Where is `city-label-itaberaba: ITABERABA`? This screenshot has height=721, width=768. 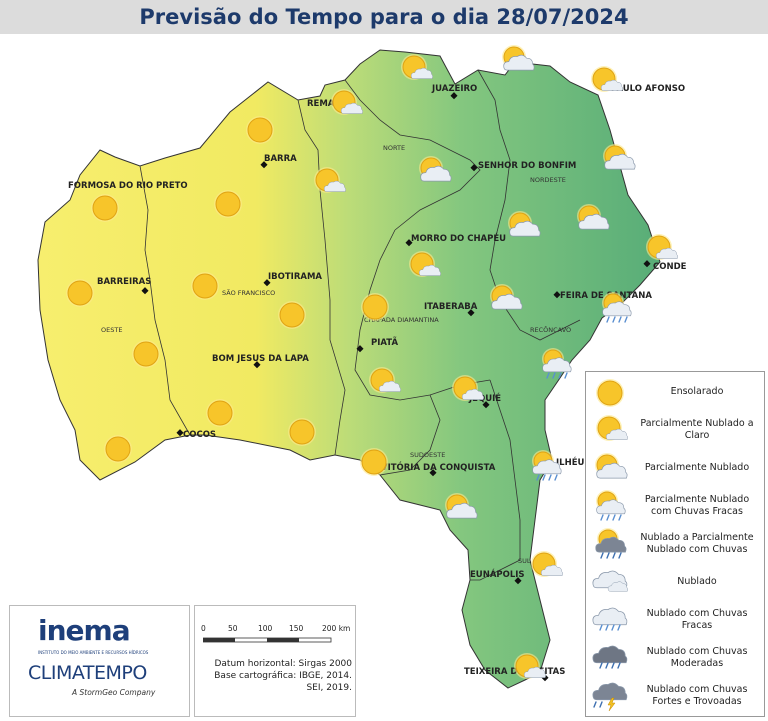
city-label-itaberaba: ITABERABA is located at coordinates (451, 307).